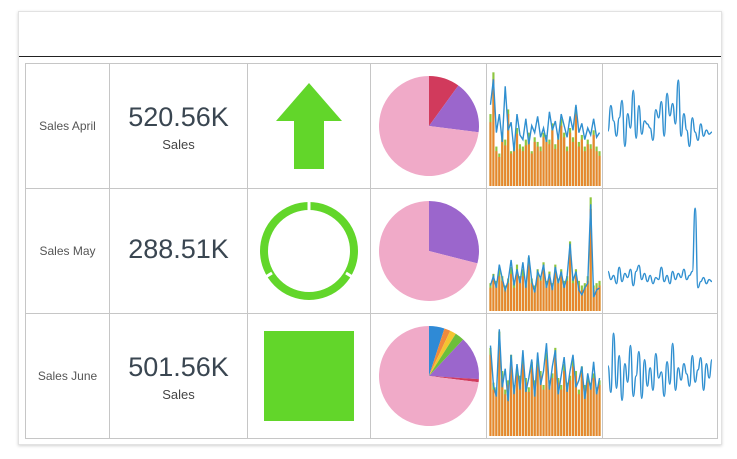 This screenshot has height=459, width=737. Describe the element at coordinates (67, 251) in the screenshot. I see `row-label-cell: Sales May` at that location.